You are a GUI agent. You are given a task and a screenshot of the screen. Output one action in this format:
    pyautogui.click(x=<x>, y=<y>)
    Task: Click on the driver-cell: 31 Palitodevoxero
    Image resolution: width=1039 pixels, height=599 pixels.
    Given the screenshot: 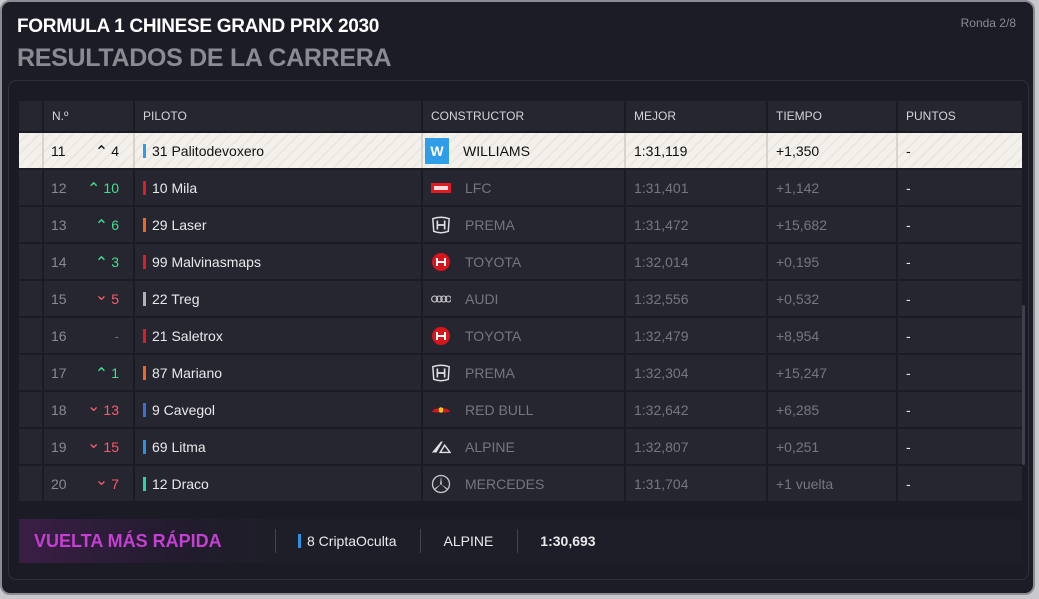 What is the action you would take?
    pyautogui.click(x=279, y=150)
    